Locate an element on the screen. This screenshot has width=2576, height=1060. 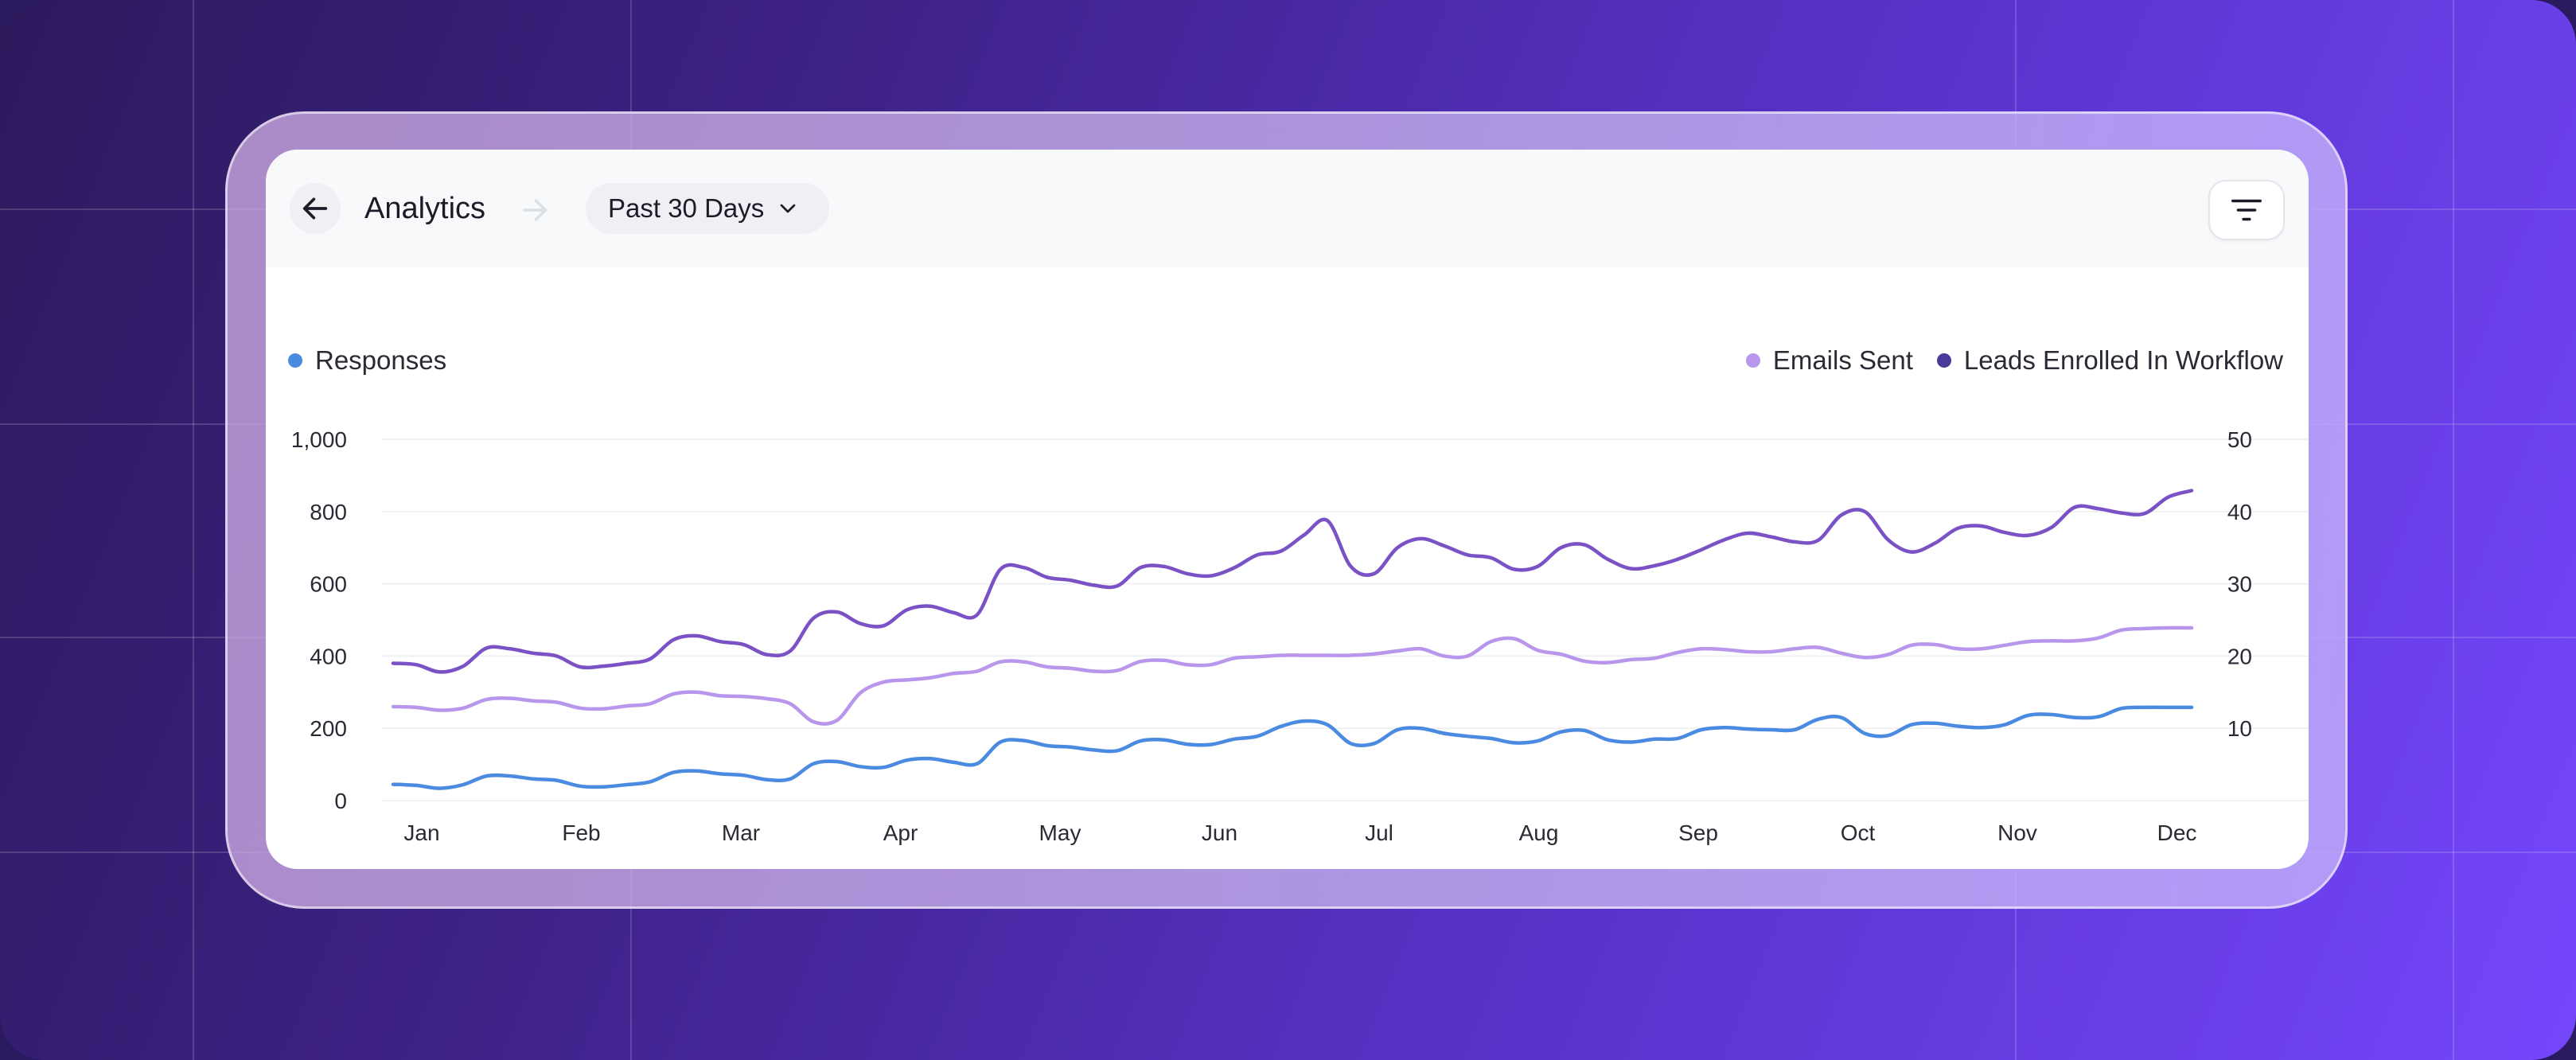
legend-label: Emails Sent is located at coordinates (1842, 360).